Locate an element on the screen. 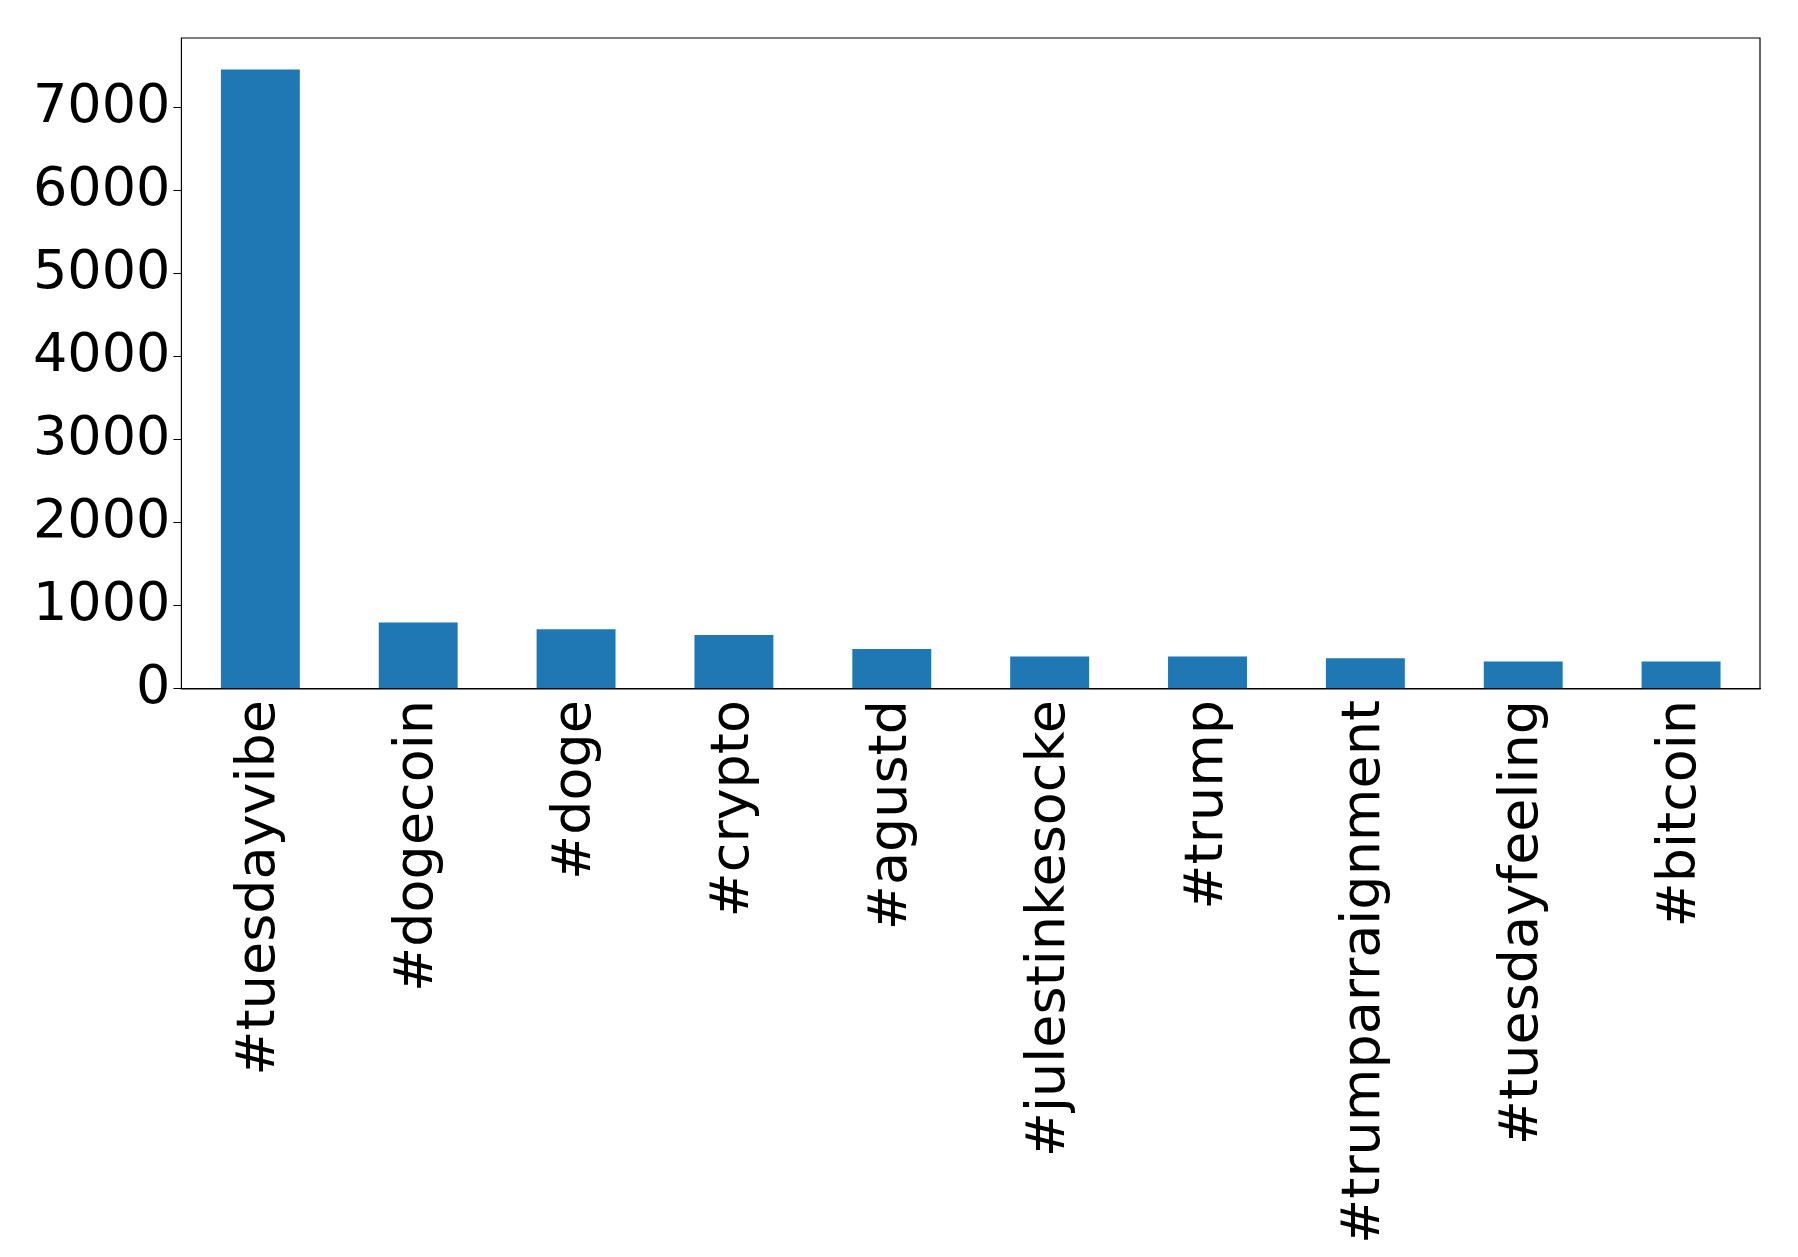 The image size is (1798, 1257). x-tick-label: #crypto is located at coordinates (729, 808).